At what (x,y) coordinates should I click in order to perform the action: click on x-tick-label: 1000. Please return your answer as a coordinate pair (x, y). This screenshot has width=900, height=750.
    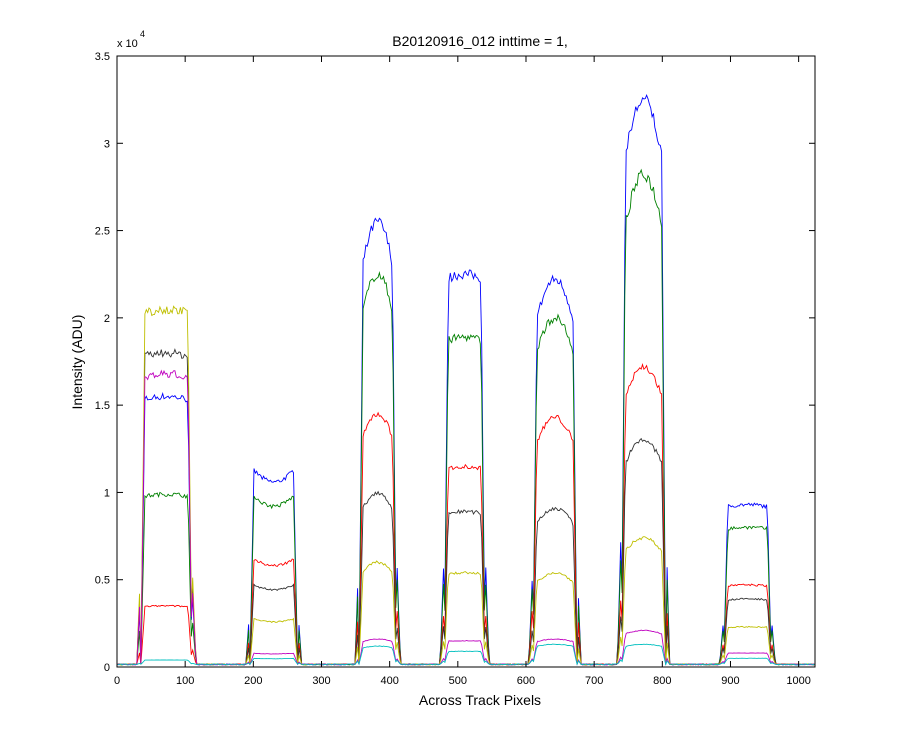
    Looking at the image, I should click on (798, 681).